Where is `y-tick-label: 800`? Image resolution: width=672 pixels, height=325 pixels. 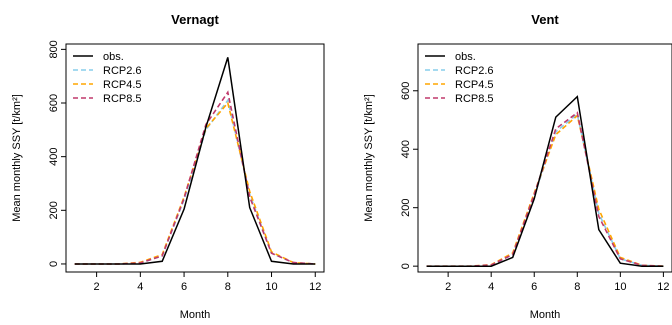
y-tick-label: 800 is located at coordinates (54, 49).